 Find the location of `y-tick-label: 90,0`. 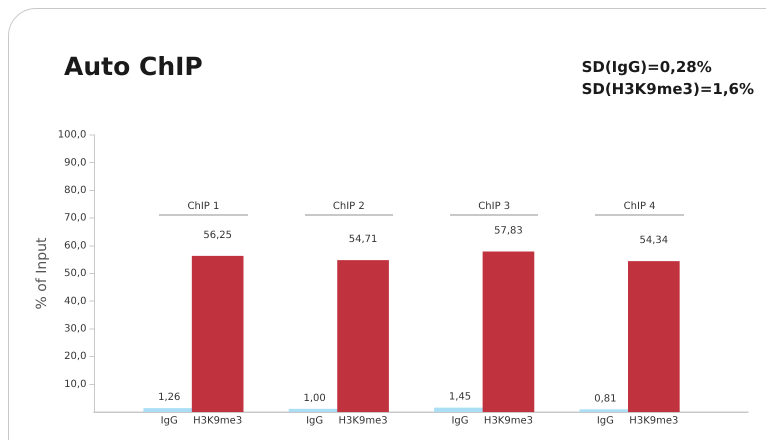

y-tick-label: 90,0 is located at coordinates (75, 162).